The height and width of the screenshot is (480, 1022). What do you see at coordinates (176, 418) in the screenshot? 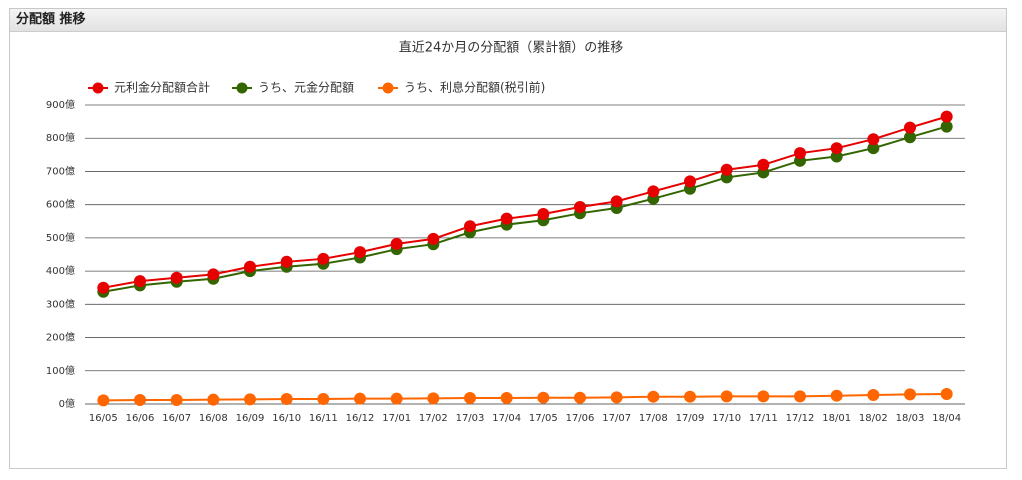
I see `x-tick-label: 16/07` at bounding box center [176, 418].